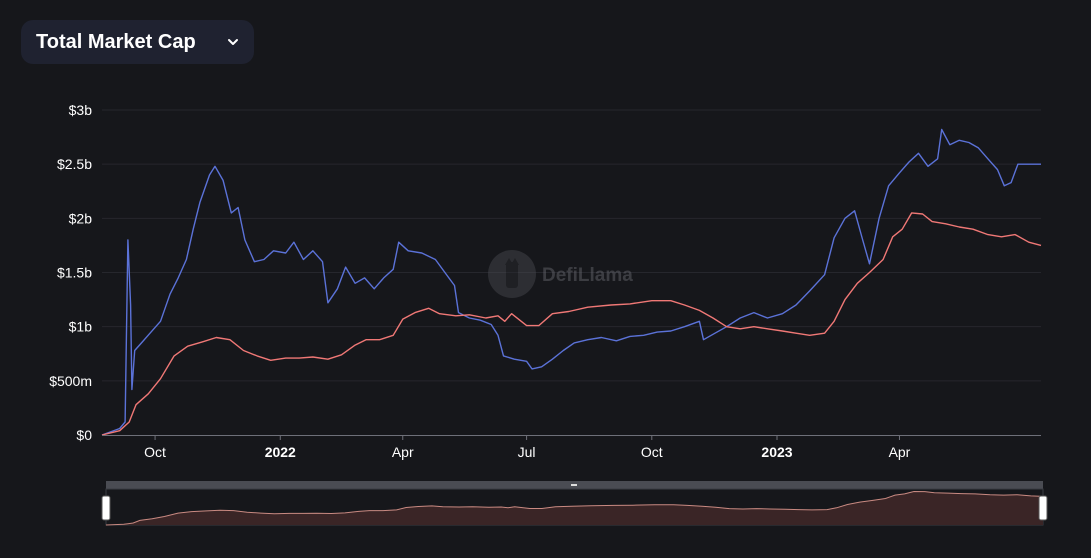 This screenshot has width=1091, height=558. Describe the element at coordinates (116, 41) in the screenshot. I see `metric-selector-label: Total Market Cap` at that location.